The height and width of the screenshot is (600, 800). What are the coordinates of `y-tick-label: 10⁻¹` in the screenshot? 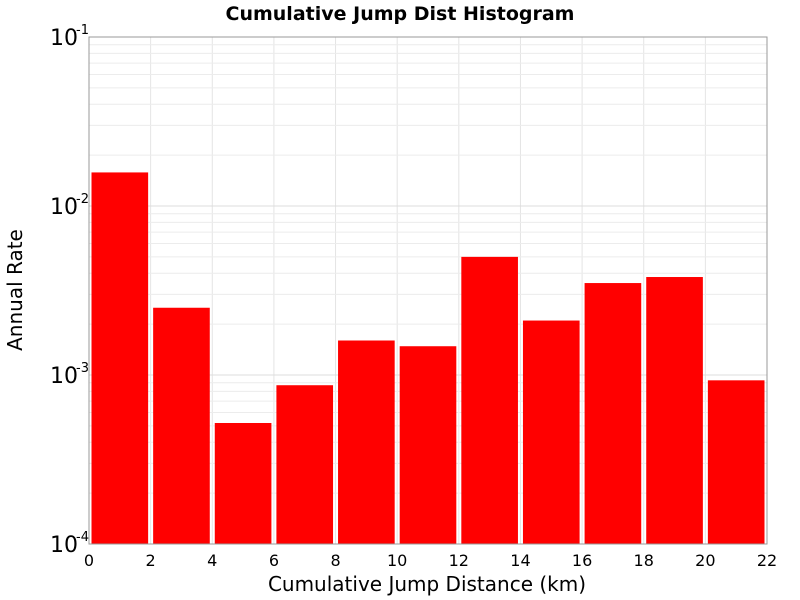 It's located at (69, 37).